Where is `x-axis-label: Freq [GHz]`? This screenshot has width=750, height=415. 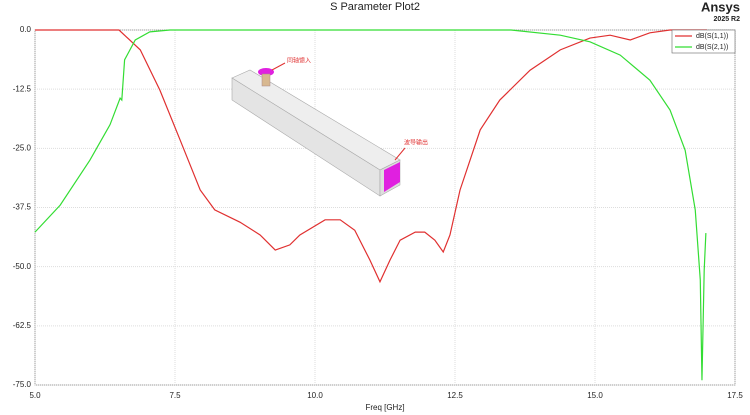
x-axis-label: Freq [GHz] is located at coordinates (384, 407).